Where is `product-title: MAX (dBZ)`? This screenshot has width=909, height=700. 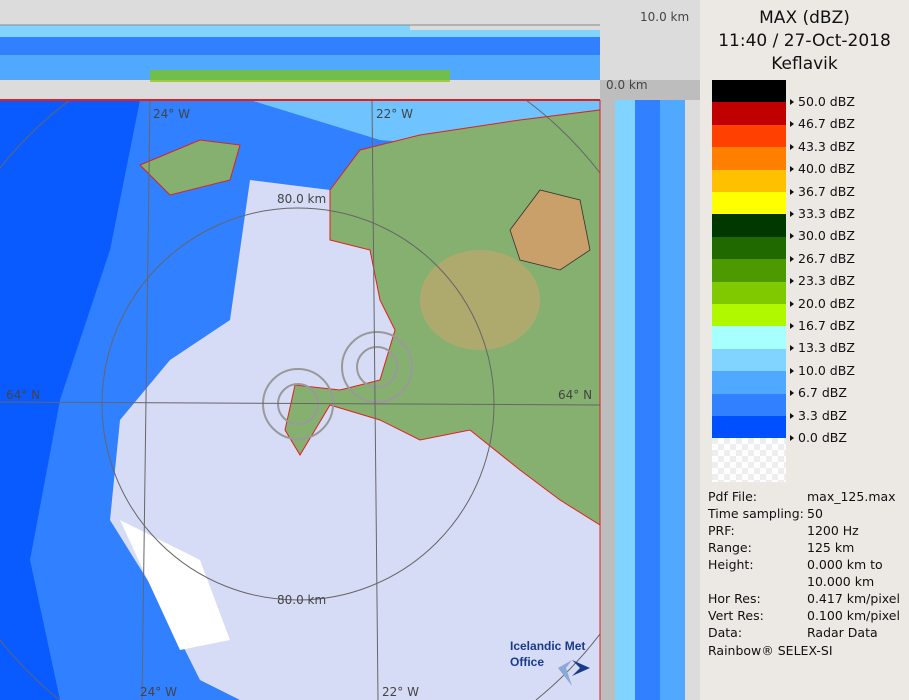 product-title: MAX (dBZ) is located at coordinates (804, 18).